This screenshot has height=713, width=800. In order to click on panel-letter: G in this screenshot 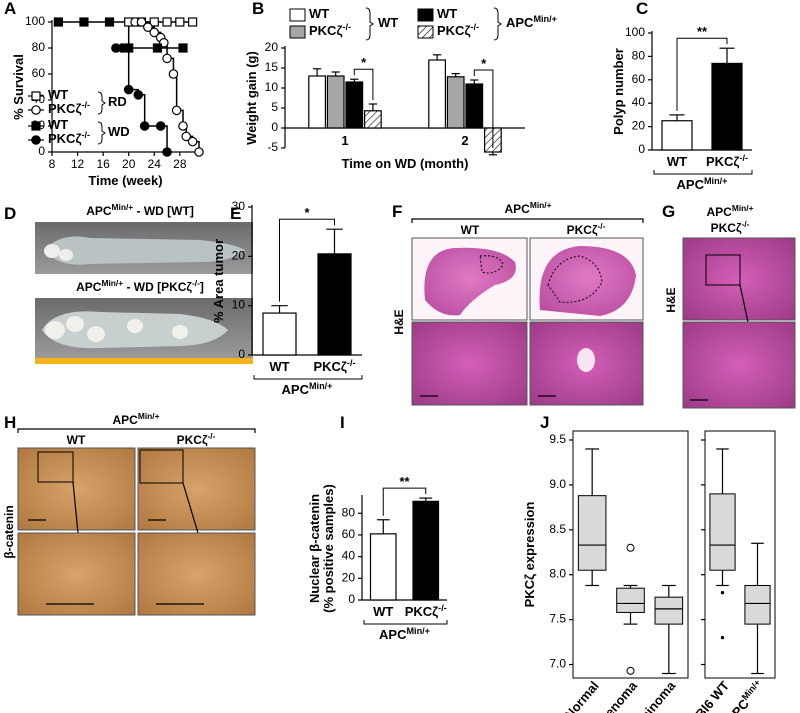, I will do `click(668, 211)`.